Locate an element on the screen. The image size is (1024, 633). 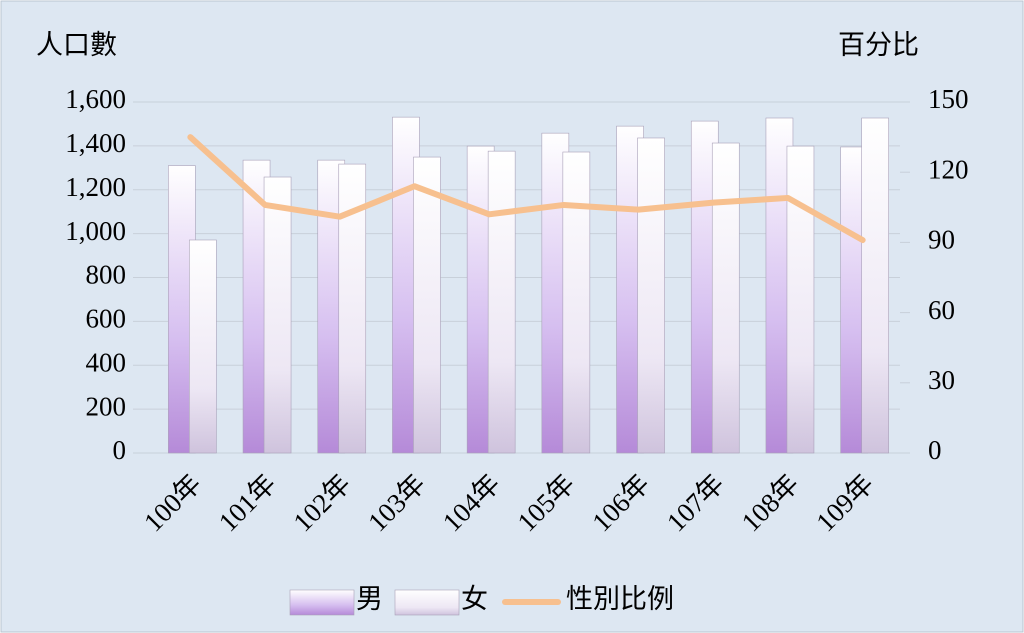
y-tick-label: 1,400 is located at coordinates (95, 143).